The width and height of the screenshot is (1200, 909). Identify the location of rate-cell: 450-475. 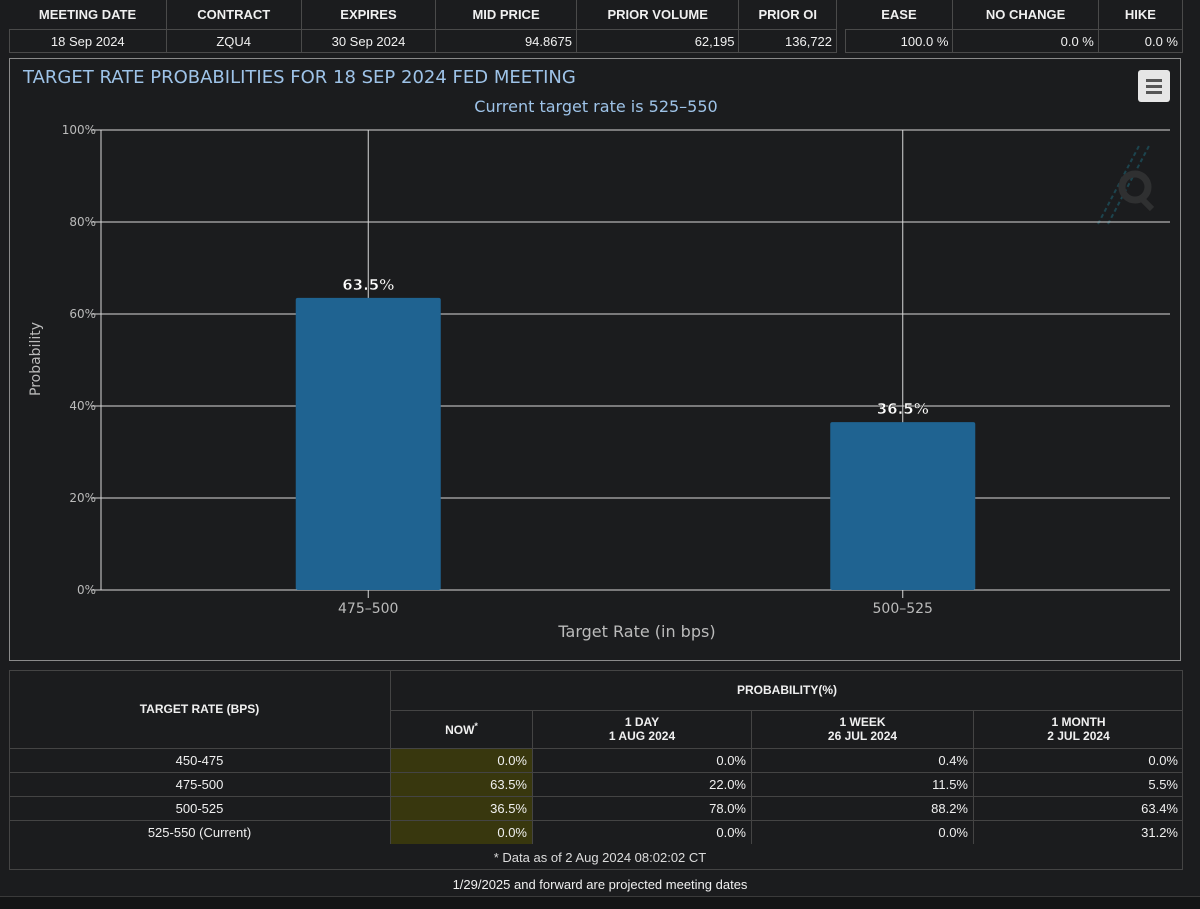
(200, 759).